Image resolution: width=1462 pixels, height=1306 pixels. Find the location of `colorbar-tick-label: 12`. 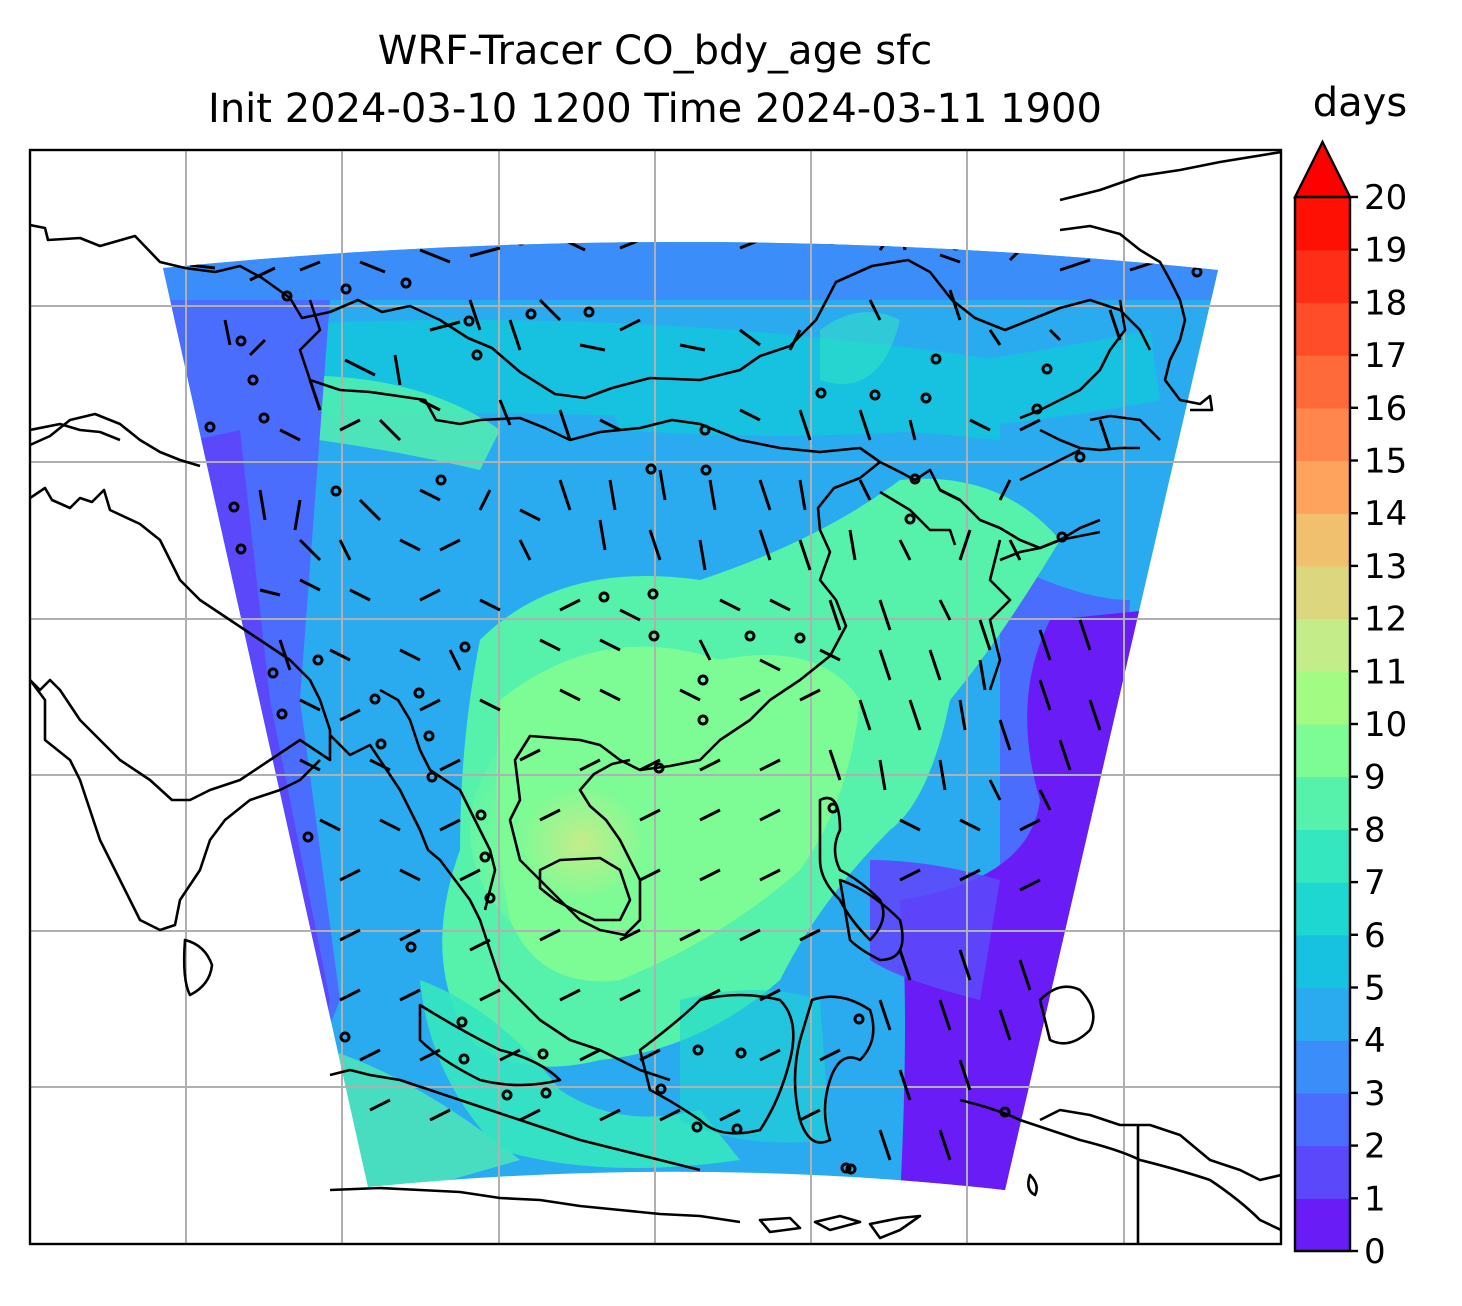

colorbar-tick-label: 12 is located at coordinates (1385, 620).